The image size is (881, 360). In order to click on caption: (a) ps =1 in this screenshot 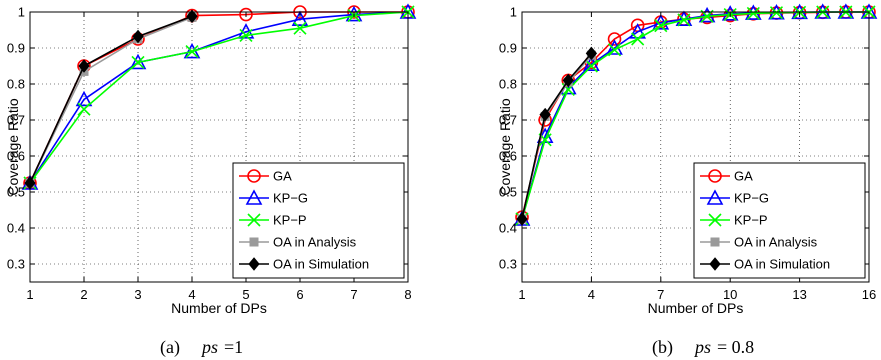, I will do `click(201, 347)`.